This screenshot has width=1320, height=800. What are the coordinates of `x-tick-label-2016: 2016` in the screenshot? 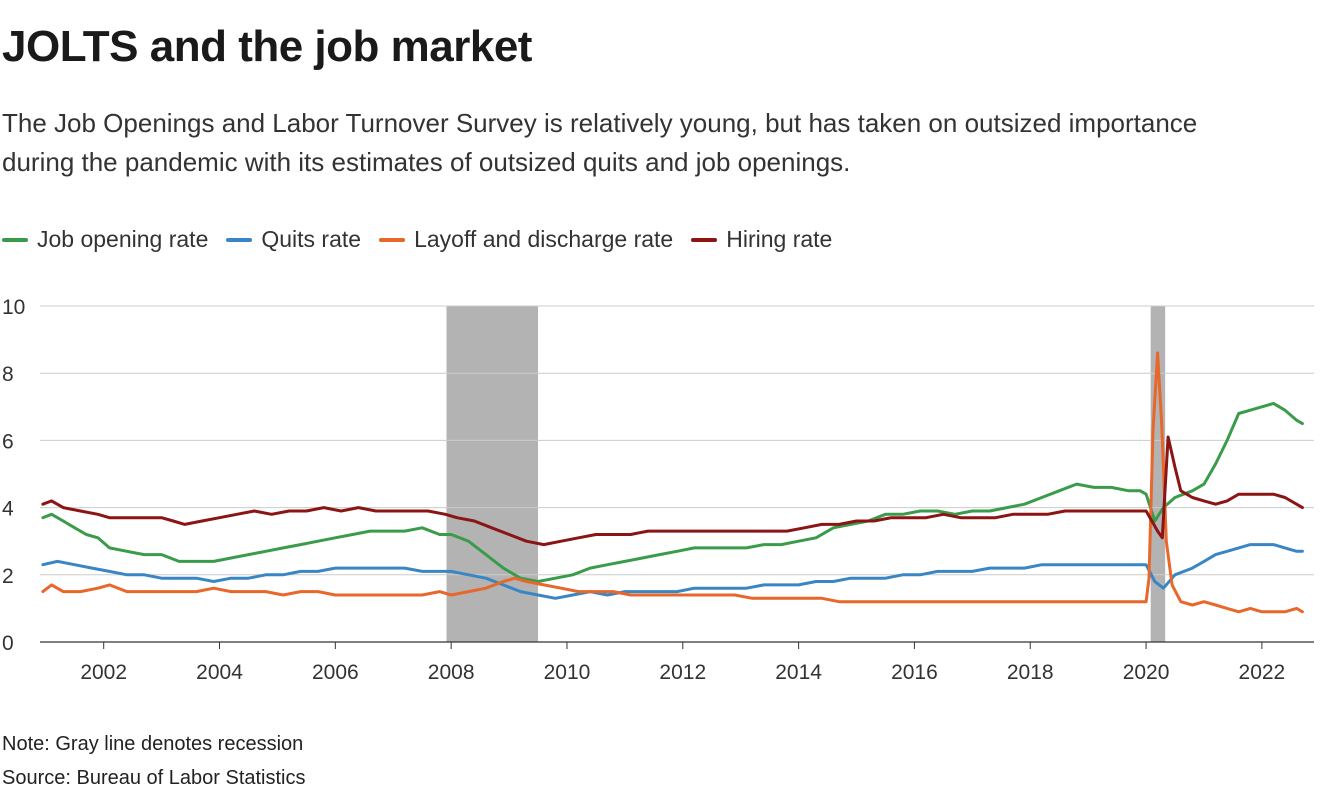 It's located at (914, 672).